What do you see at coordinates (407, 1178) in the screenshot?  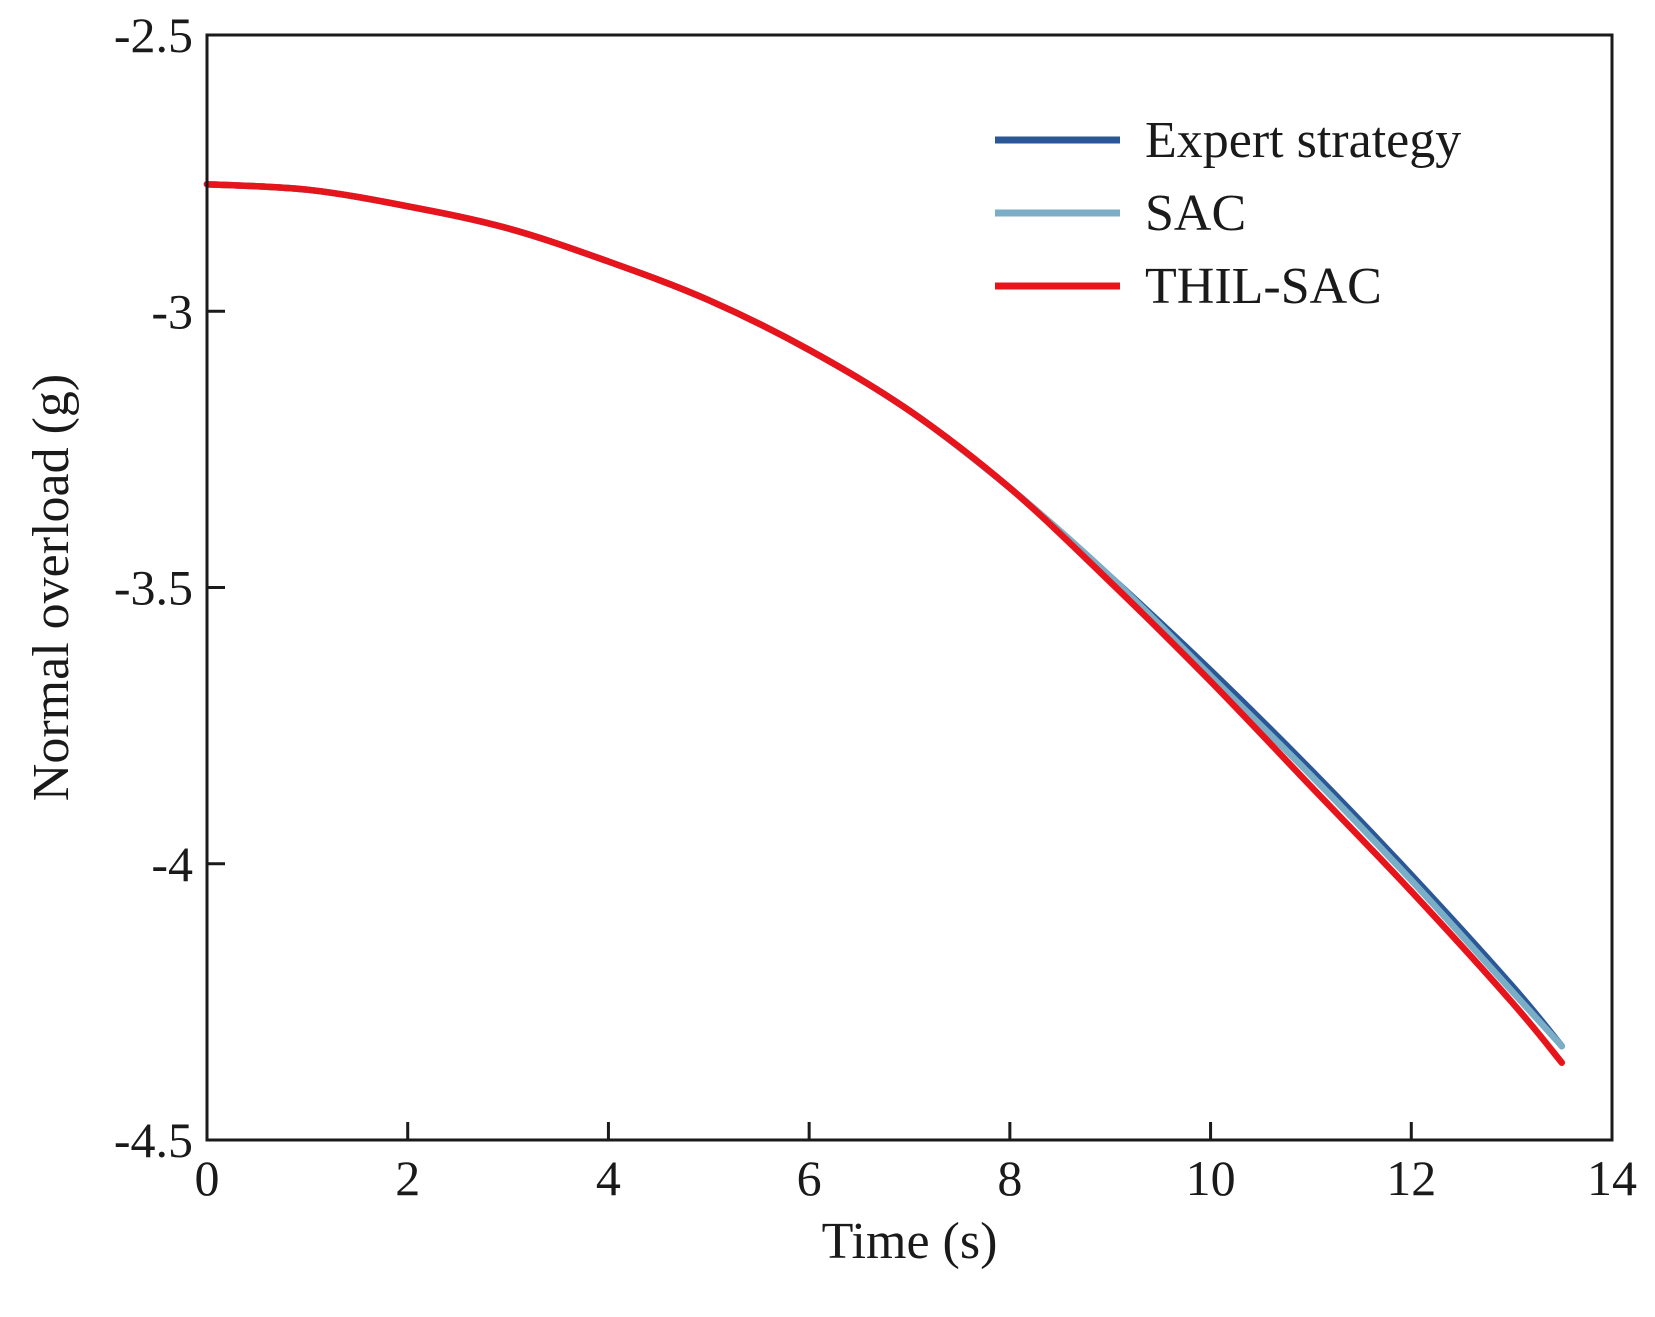 I see `x-tick-label: 2` at bounding box center [407, 1178].